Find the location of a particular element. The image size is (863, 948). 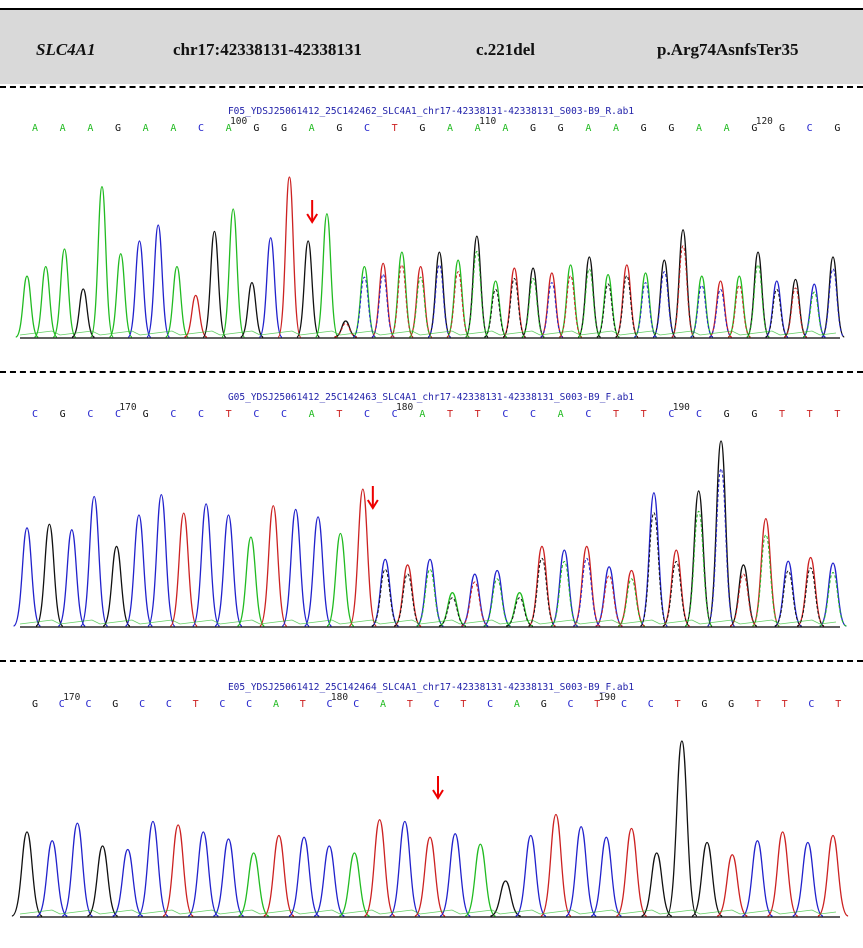

position-marker: 120 is located at coordinates (764, 121).